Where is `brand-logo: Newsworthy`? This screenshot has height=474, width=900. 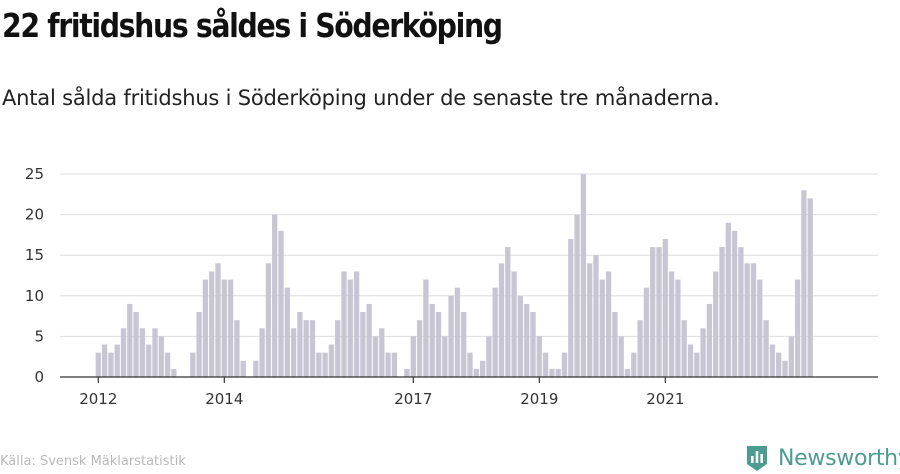 brand-logo: Newsworthy is located at coordinates (822, 458).